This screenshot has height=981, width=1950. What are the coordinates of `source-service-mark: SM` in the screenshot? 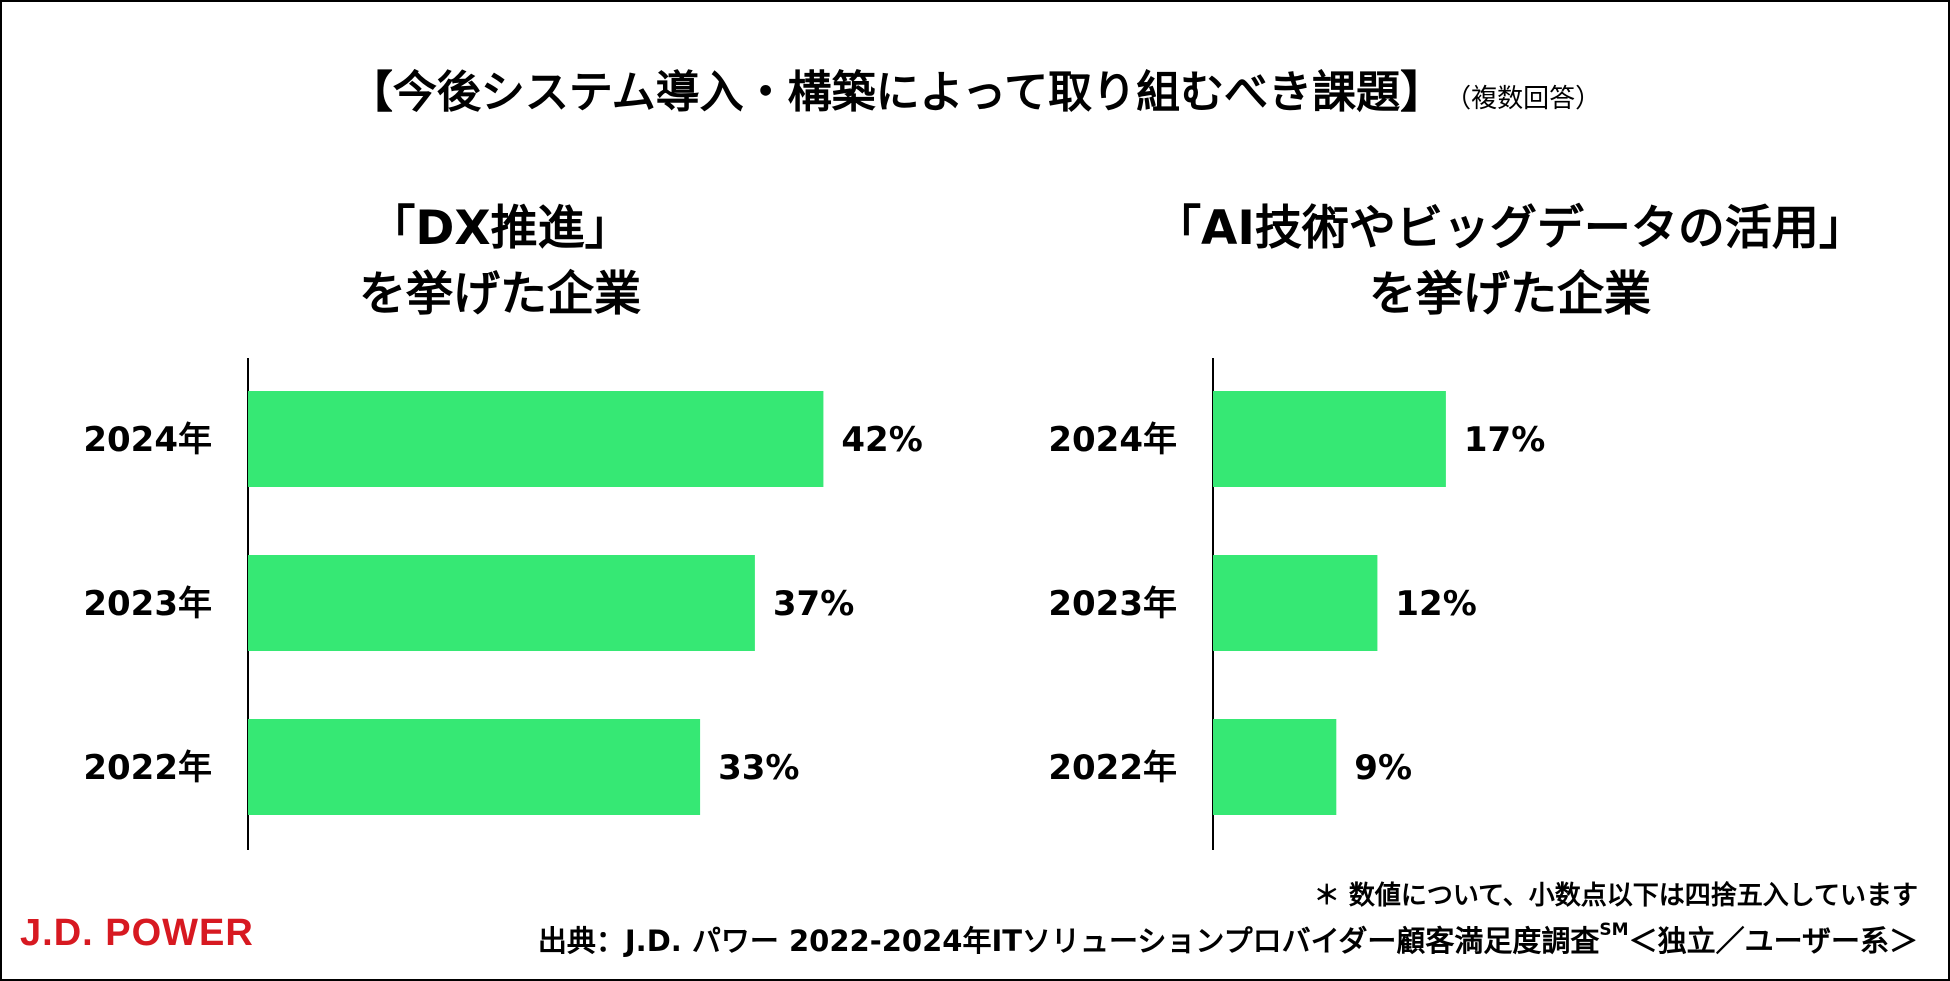 It's located at (1614, 930).